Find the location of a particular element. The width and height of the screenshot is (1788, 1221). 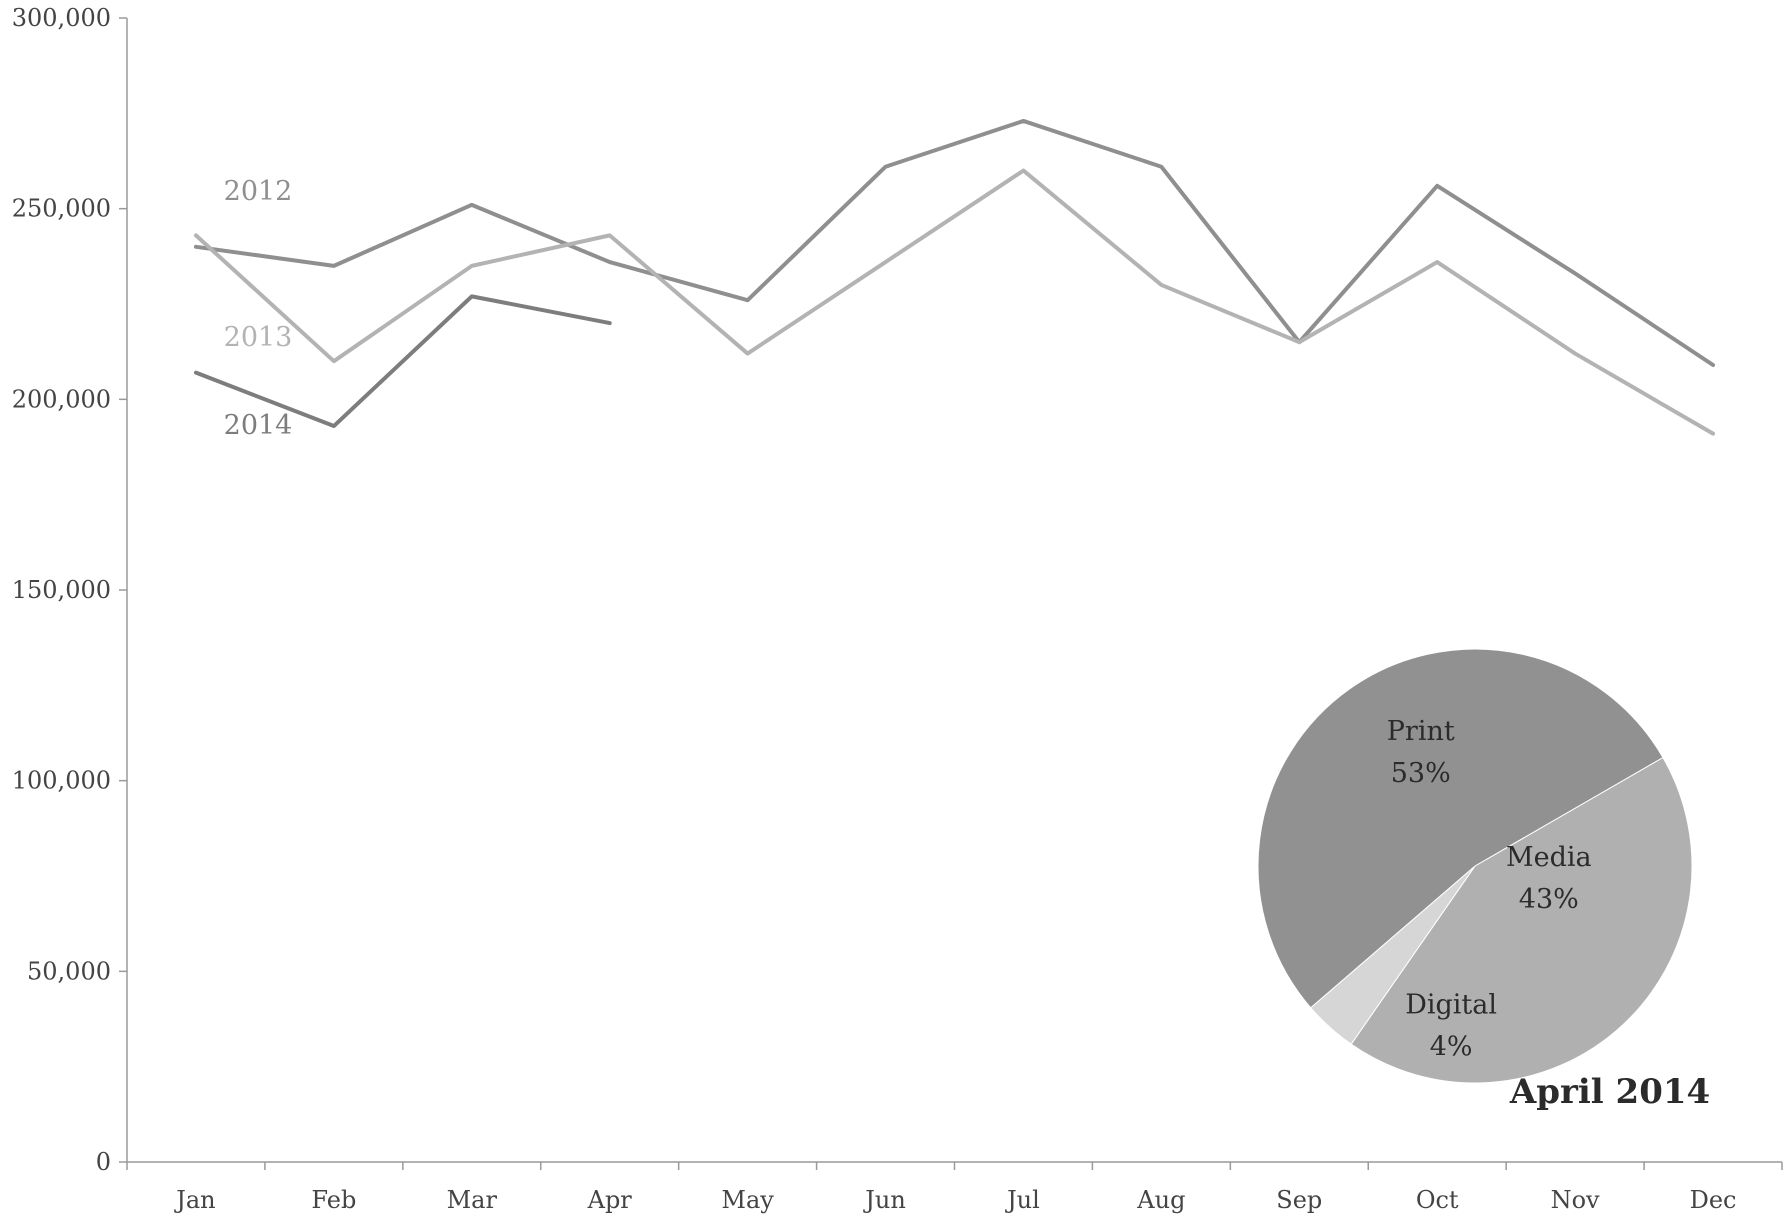

pie-title: April 2014 is located at coordinates (1609, 1092).